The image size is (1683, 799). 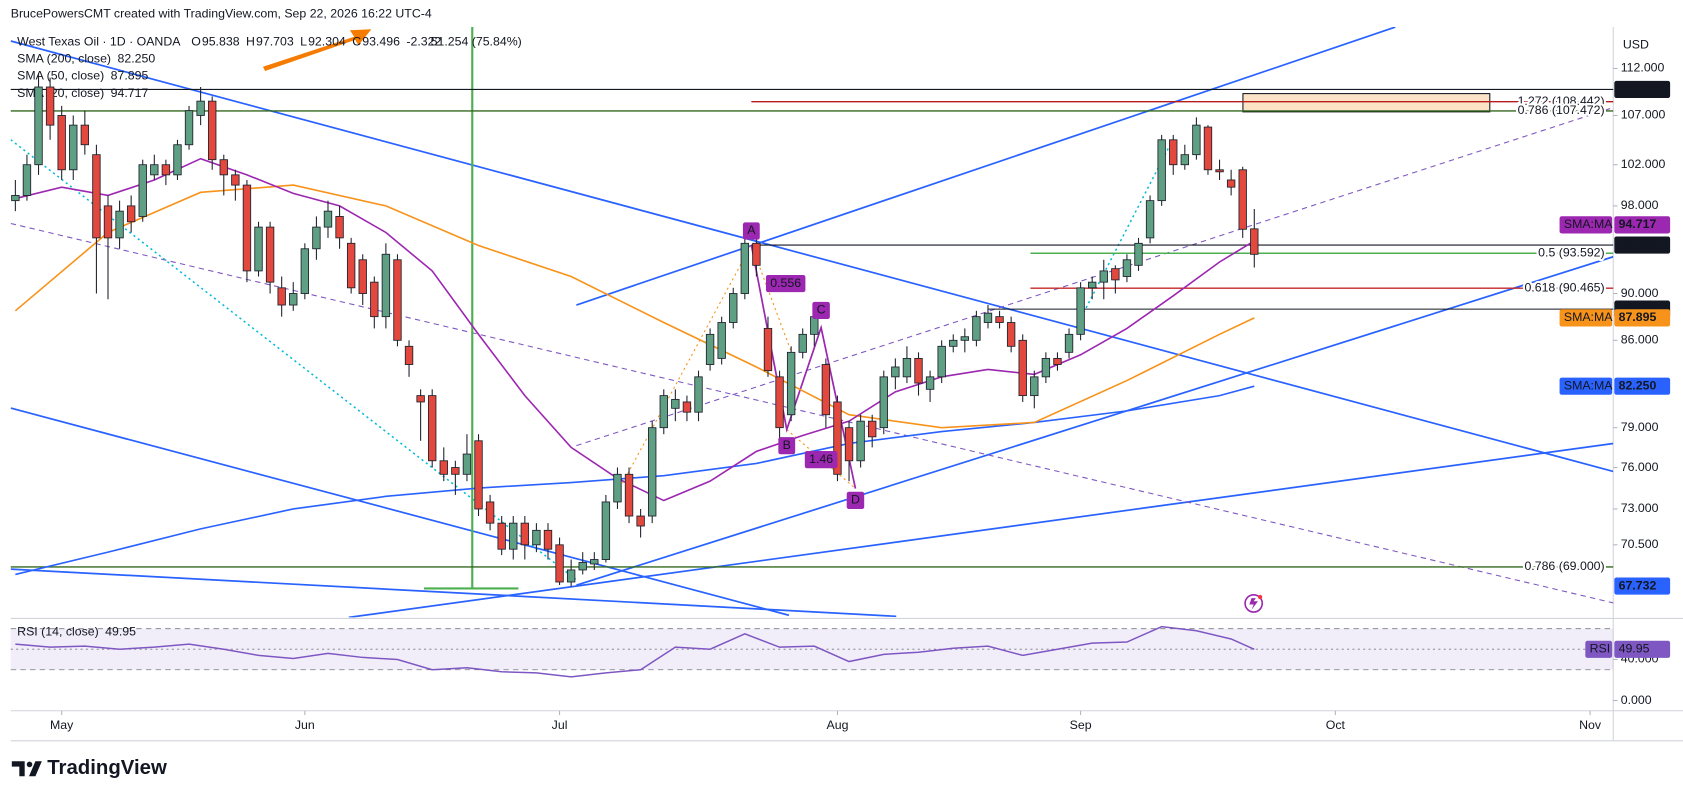 I want to click on pattern-label: C, so click(x=821, y=310).